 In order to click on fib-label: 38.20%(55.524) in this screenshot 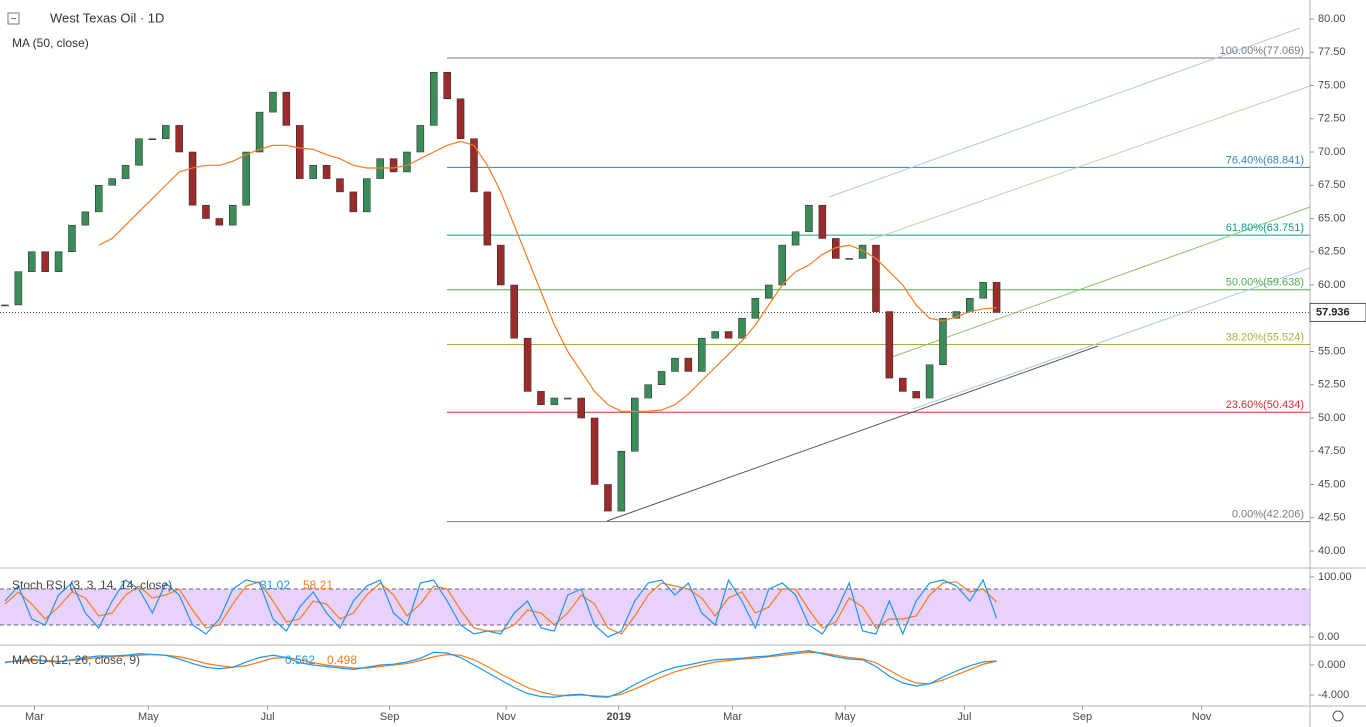, I will do `click(1265, 337)`.